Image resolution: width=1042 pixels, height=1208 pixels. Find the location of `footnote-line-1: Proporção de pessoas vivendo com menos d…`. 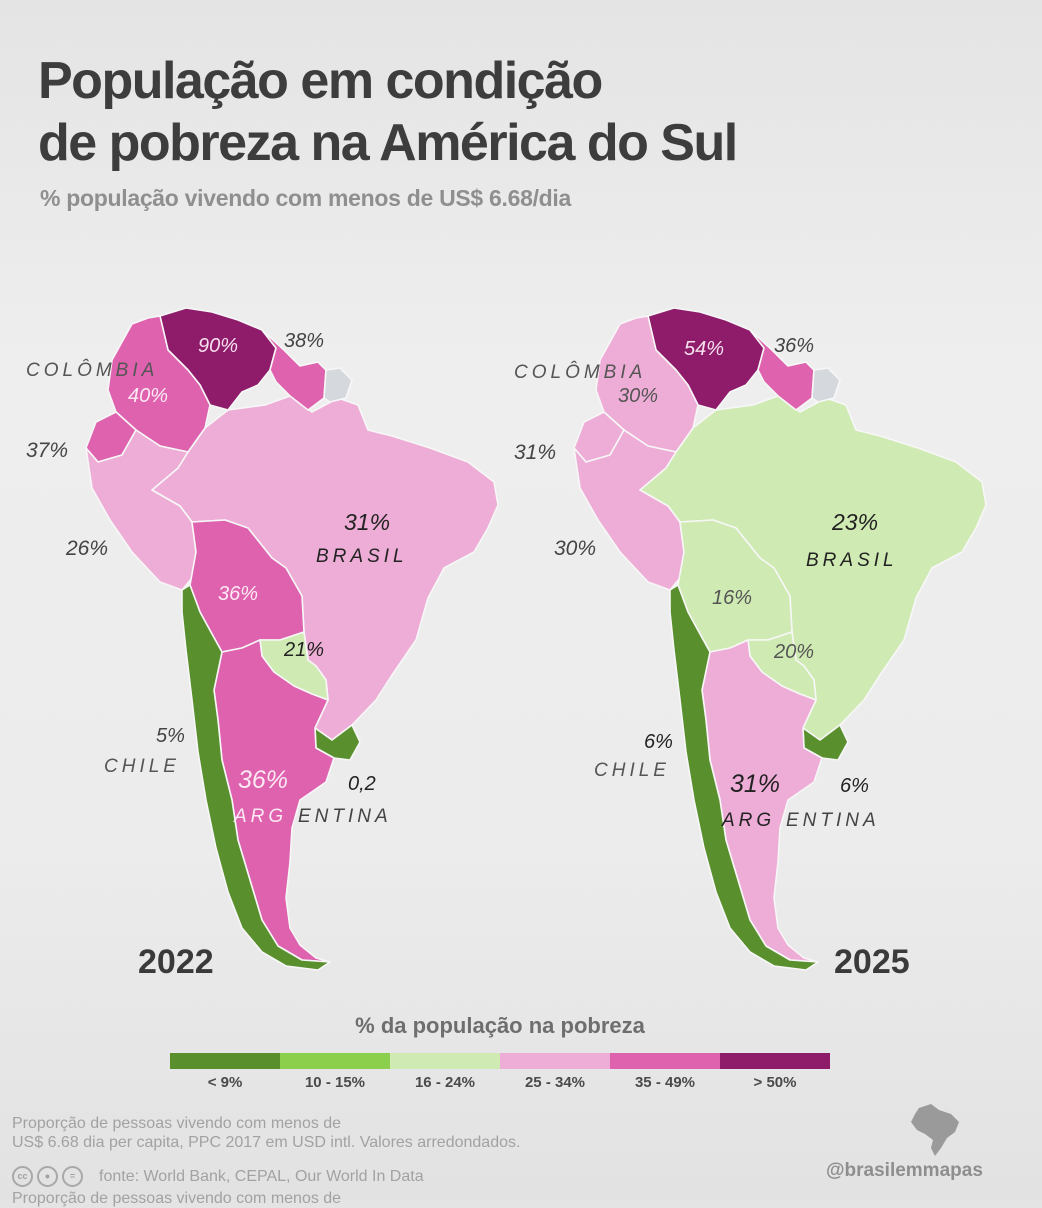

footnote-line-1: Proporção de pessoas vivendo com menos d… is located at coordinates (177, 1123).